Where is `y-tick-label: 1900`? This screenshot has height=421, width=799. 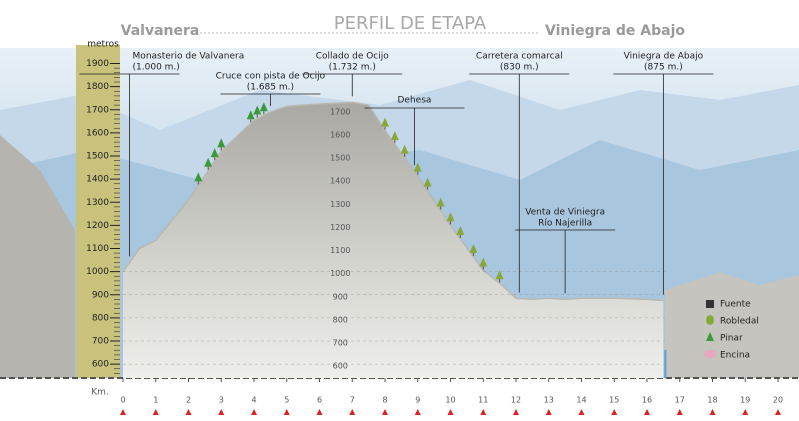
y-tick-label: 1900 is located at coordinates (97, 64).